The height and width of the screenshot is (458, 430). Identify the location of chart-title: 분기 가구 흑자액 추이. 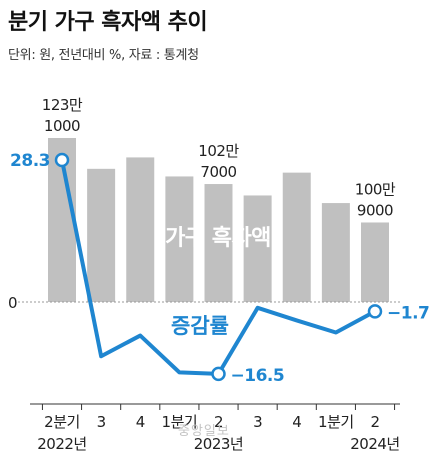
(108, 22).